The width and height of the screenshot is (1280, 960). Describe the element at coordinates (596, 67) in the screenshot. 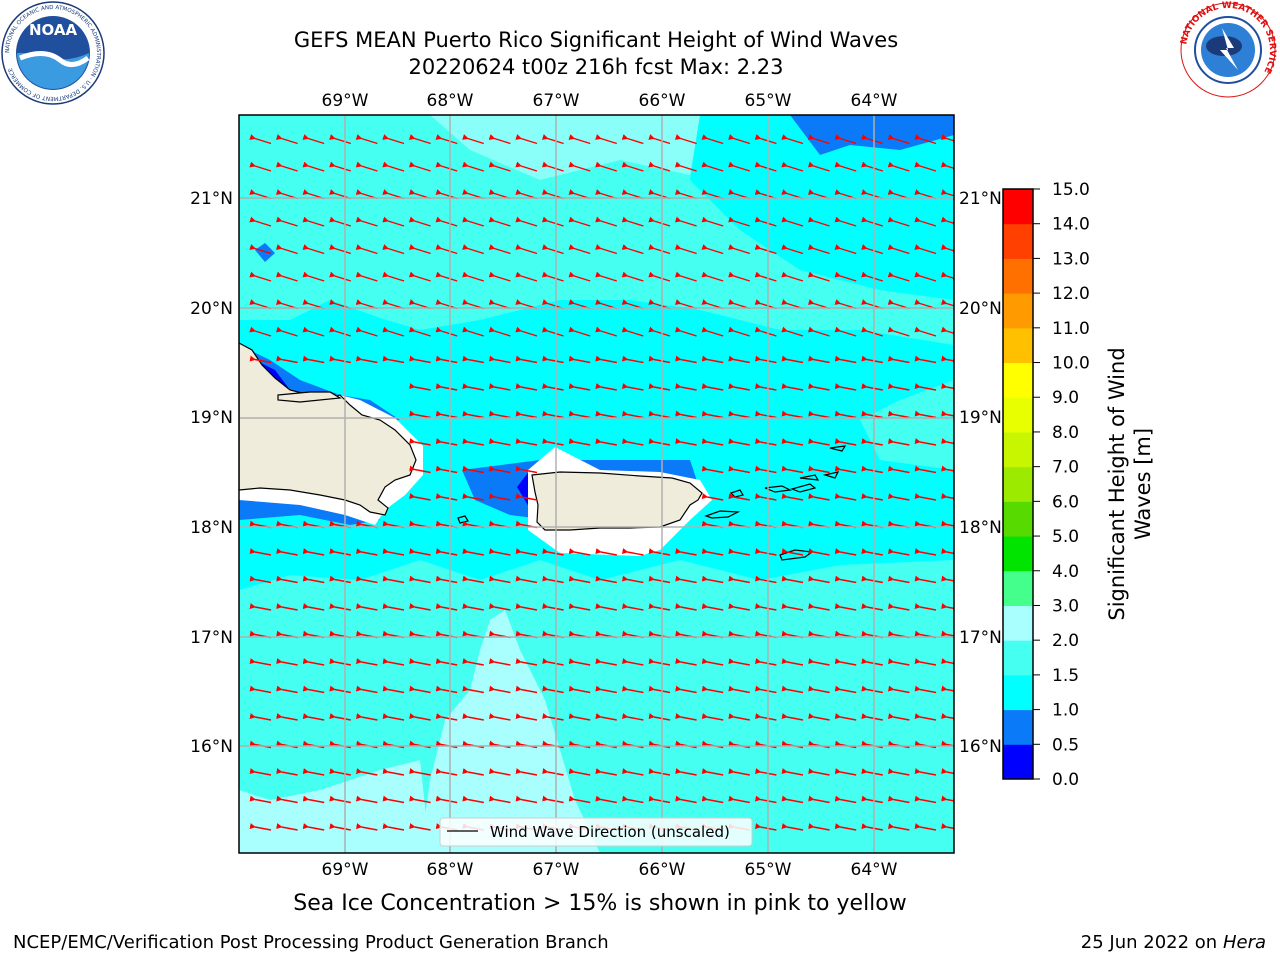

I see `chart-subtitle: 20220624 t00z 216h fcst Max: 2.23` at that location.